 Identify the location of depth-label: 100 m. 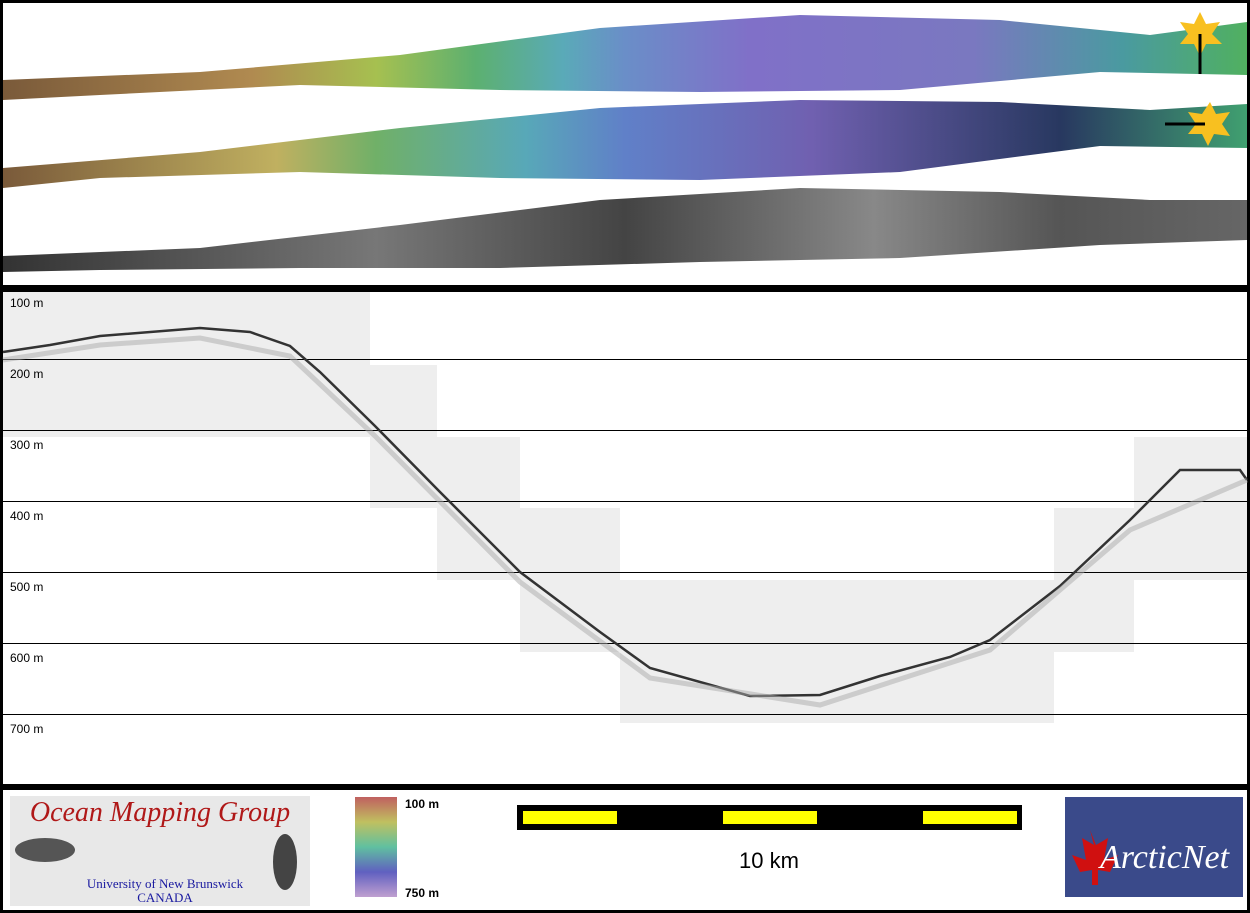
(26, 303).